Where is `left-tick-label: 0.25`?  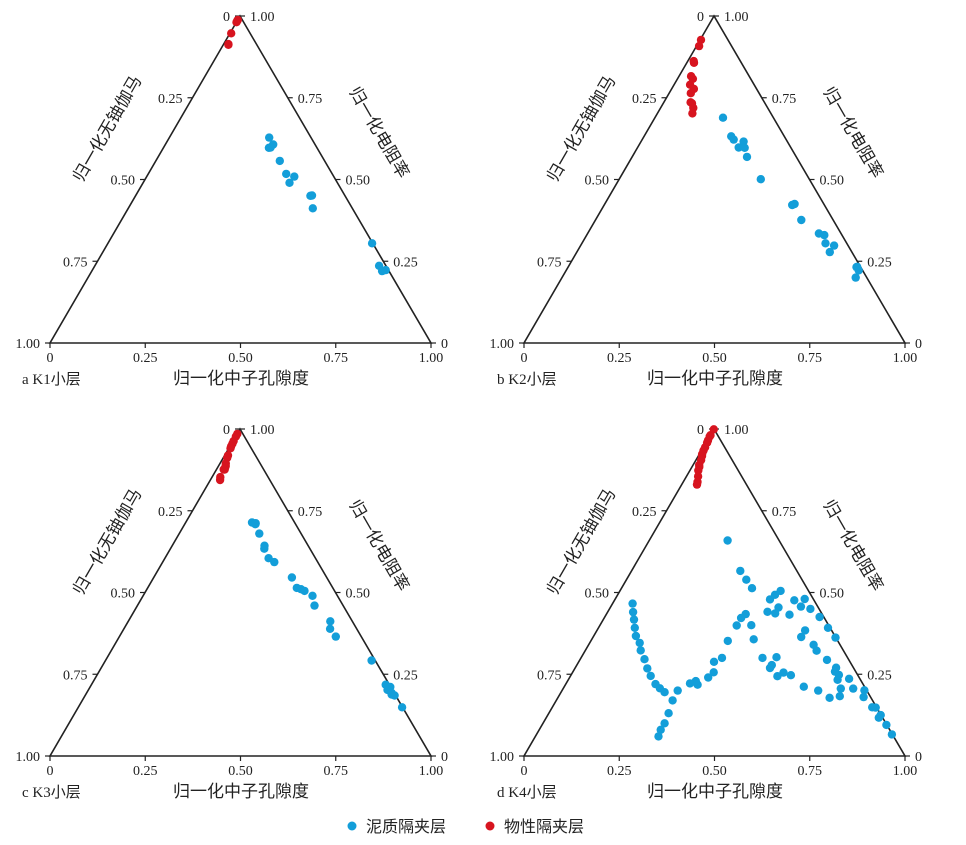
left-tick-label: 0.25 is located at coordinates (170, 99).